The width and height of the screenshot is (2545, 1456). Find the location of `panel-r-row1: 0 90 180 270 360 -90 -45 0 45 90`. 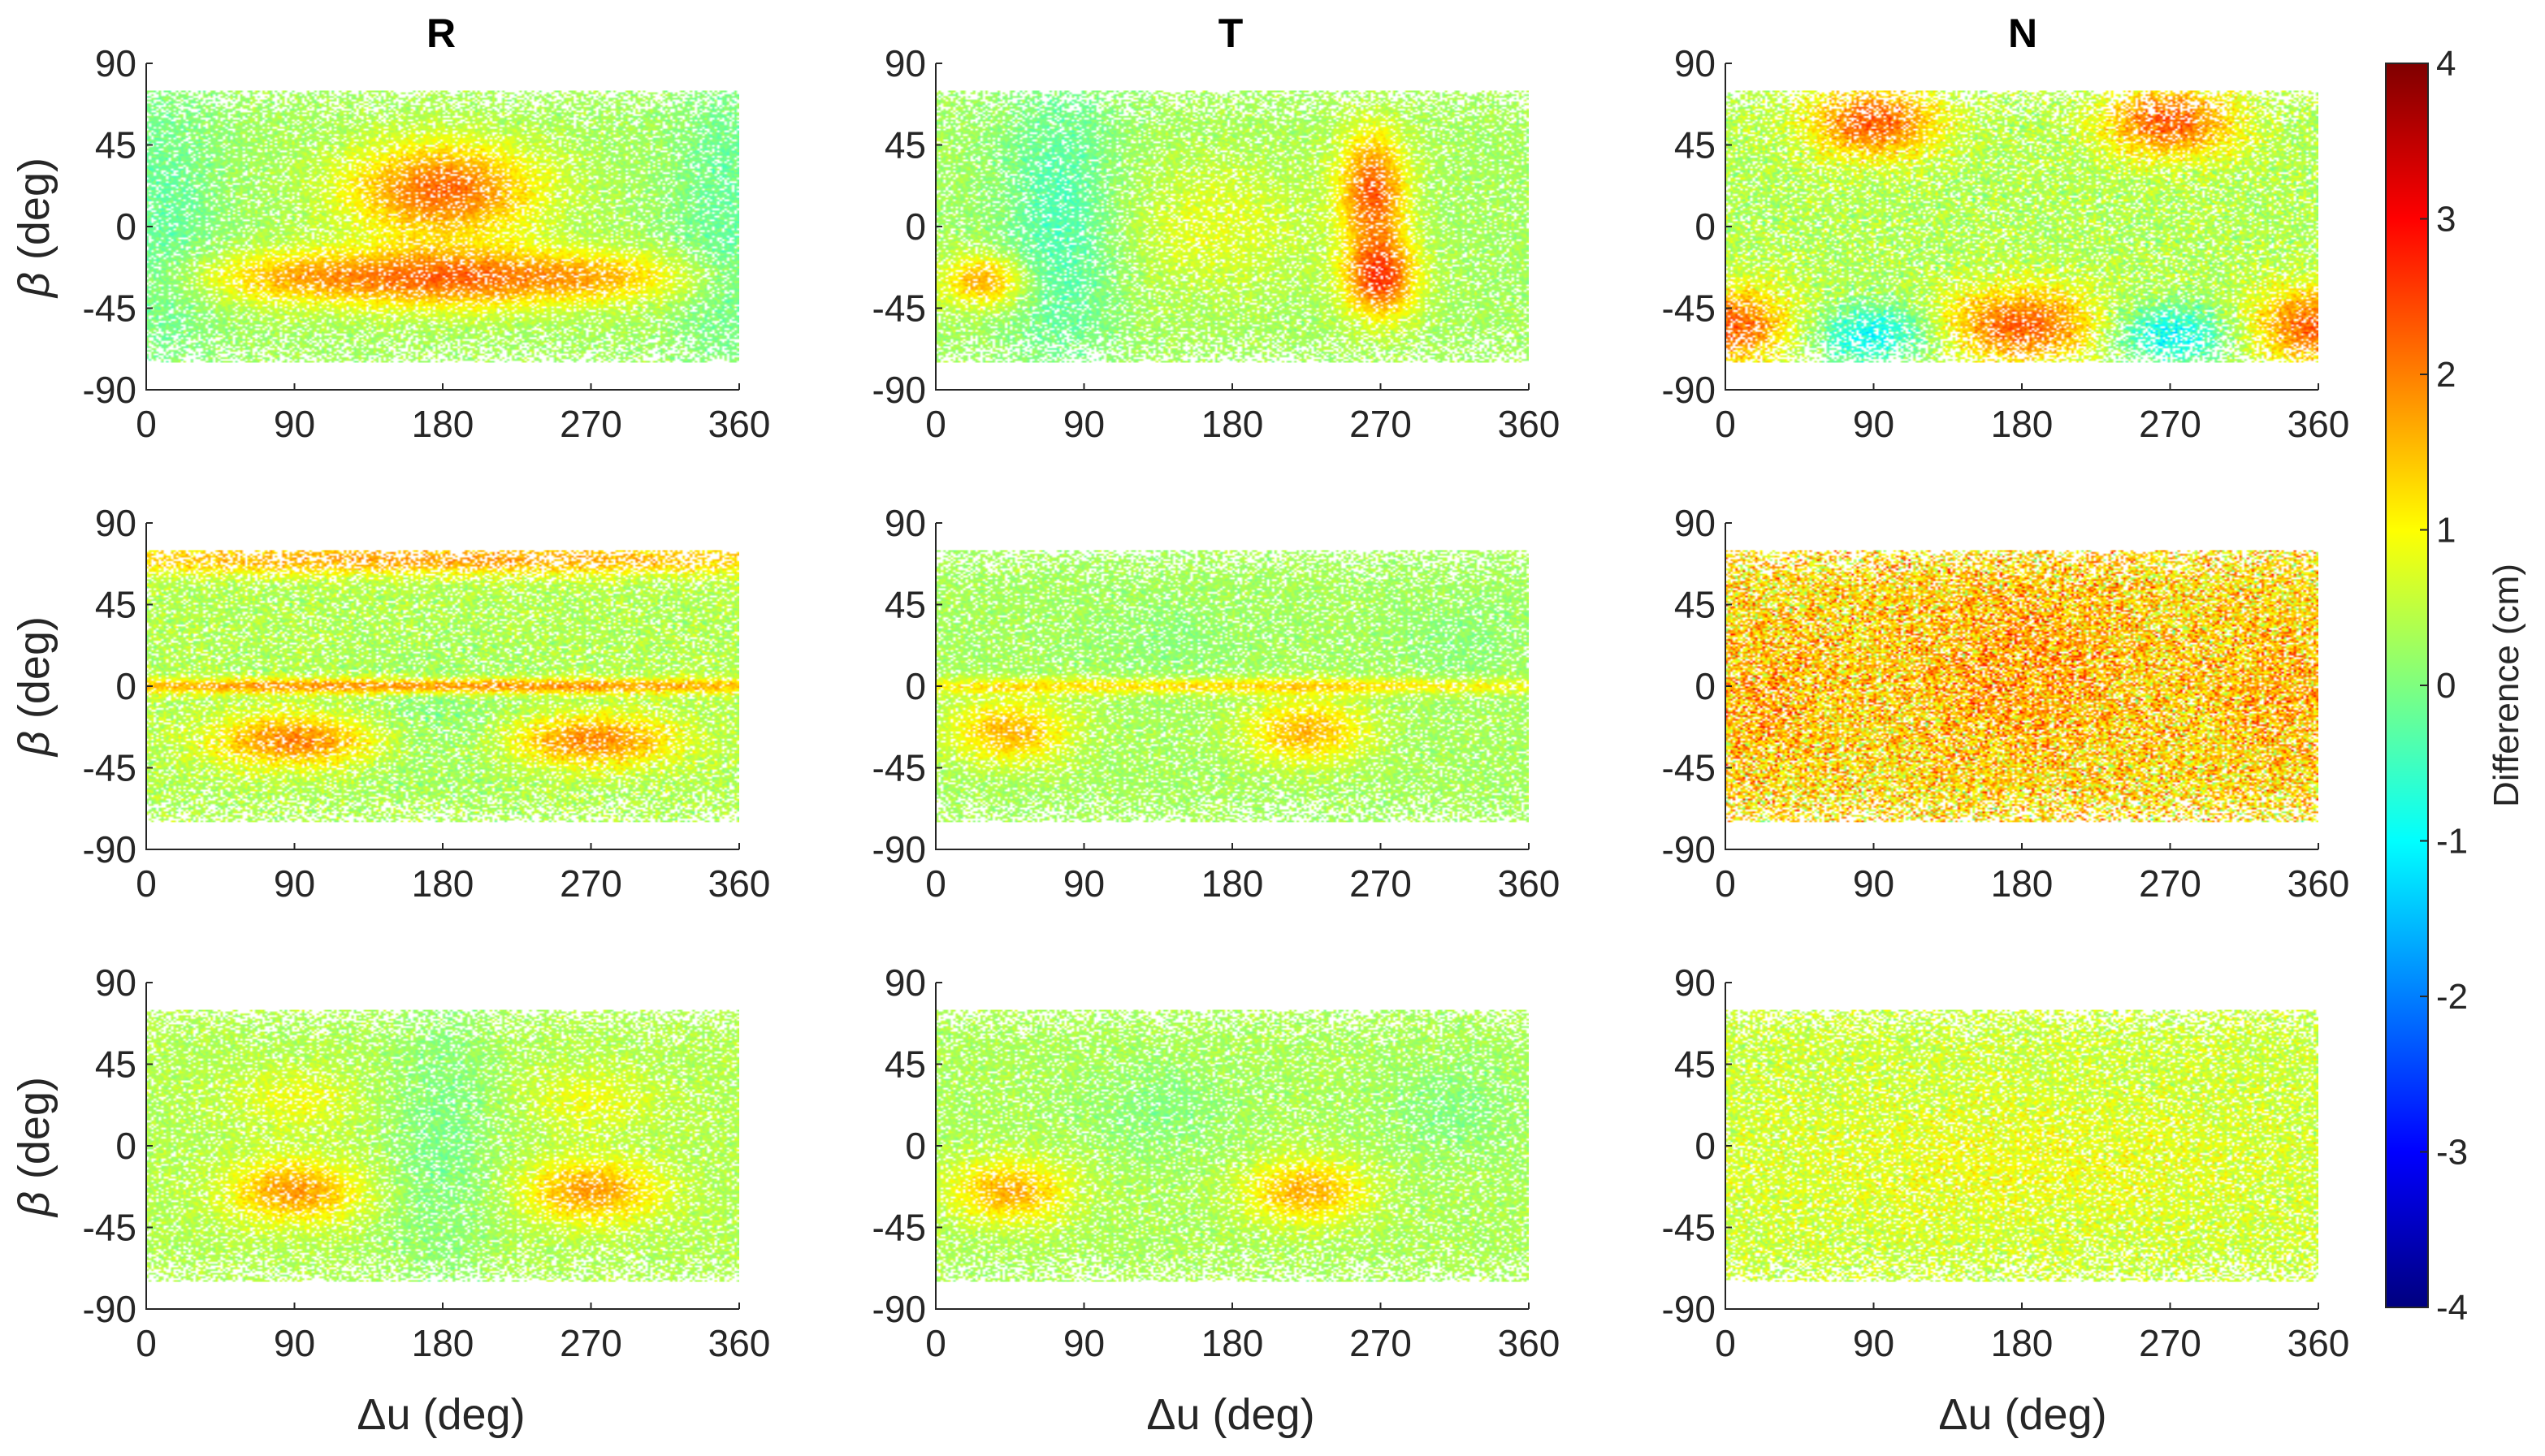

panel-r-row1: 0 90 180 270 360 -90 -45 0 45 90 is located at coordinates (427, 243).